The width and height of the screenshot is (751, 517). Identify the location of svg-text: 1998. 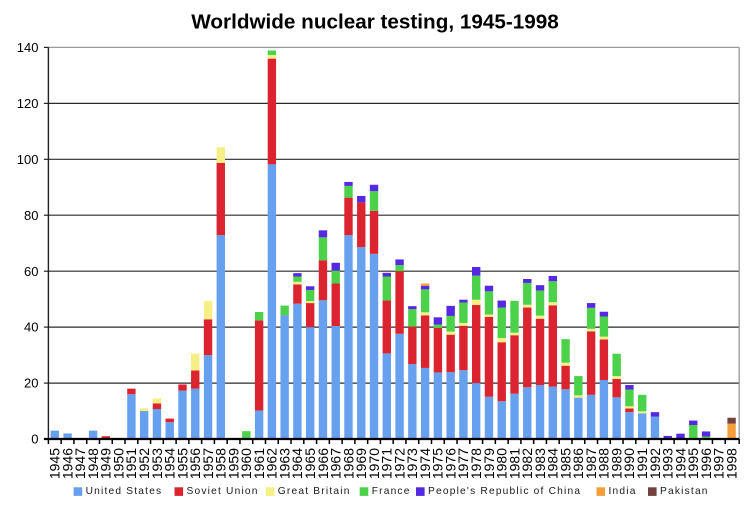
(731, 463).